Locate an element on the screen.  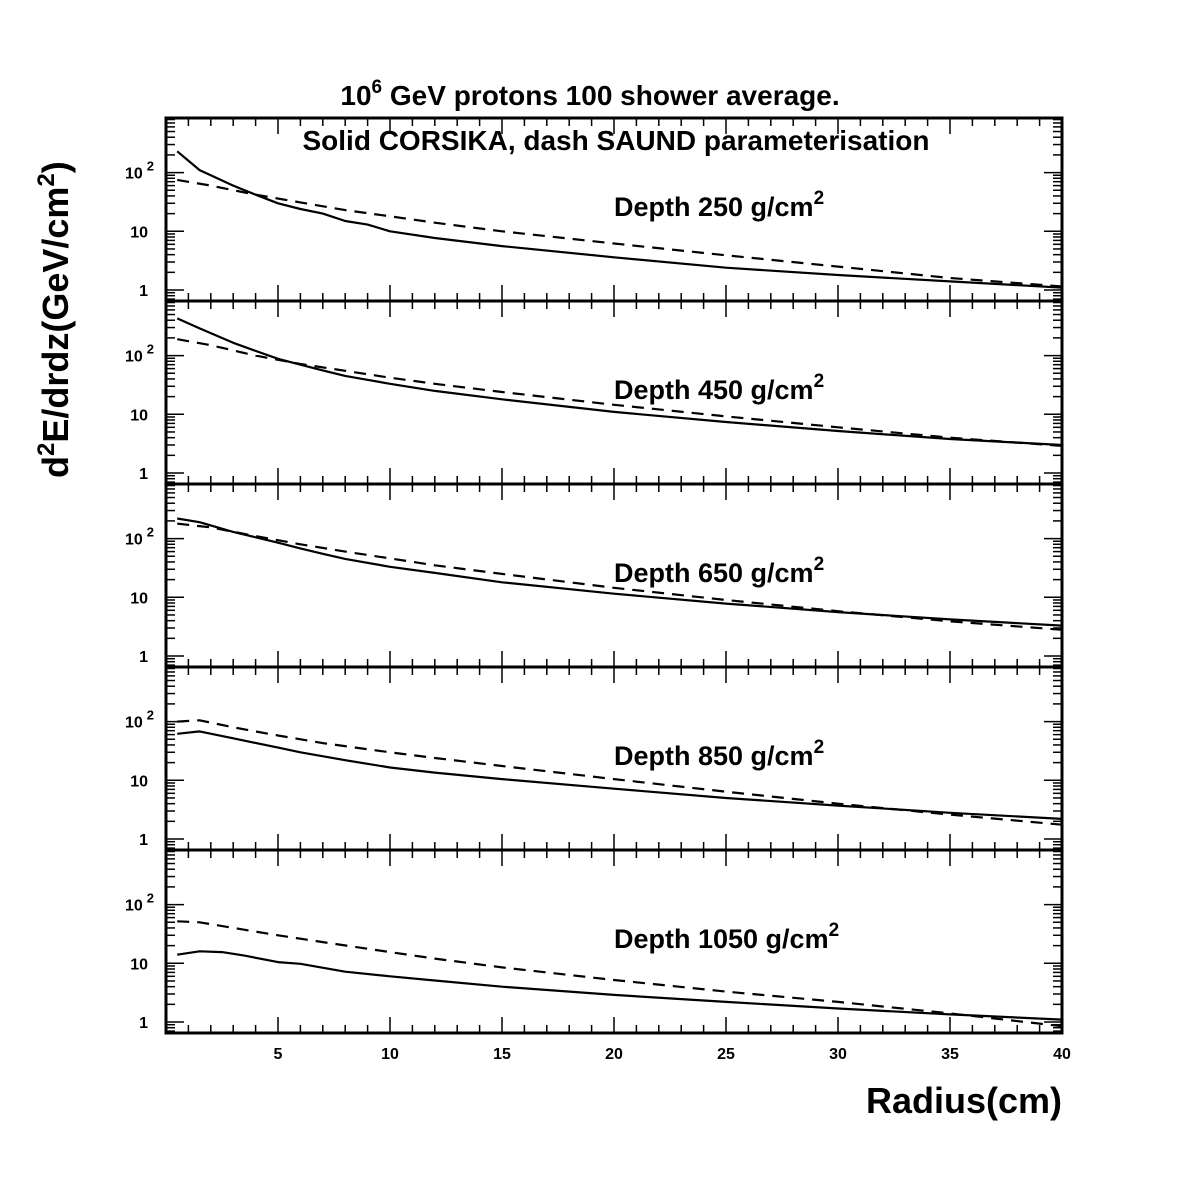
depth-label-text: Depth 250 g/cm is located at coordinates (714, 207).